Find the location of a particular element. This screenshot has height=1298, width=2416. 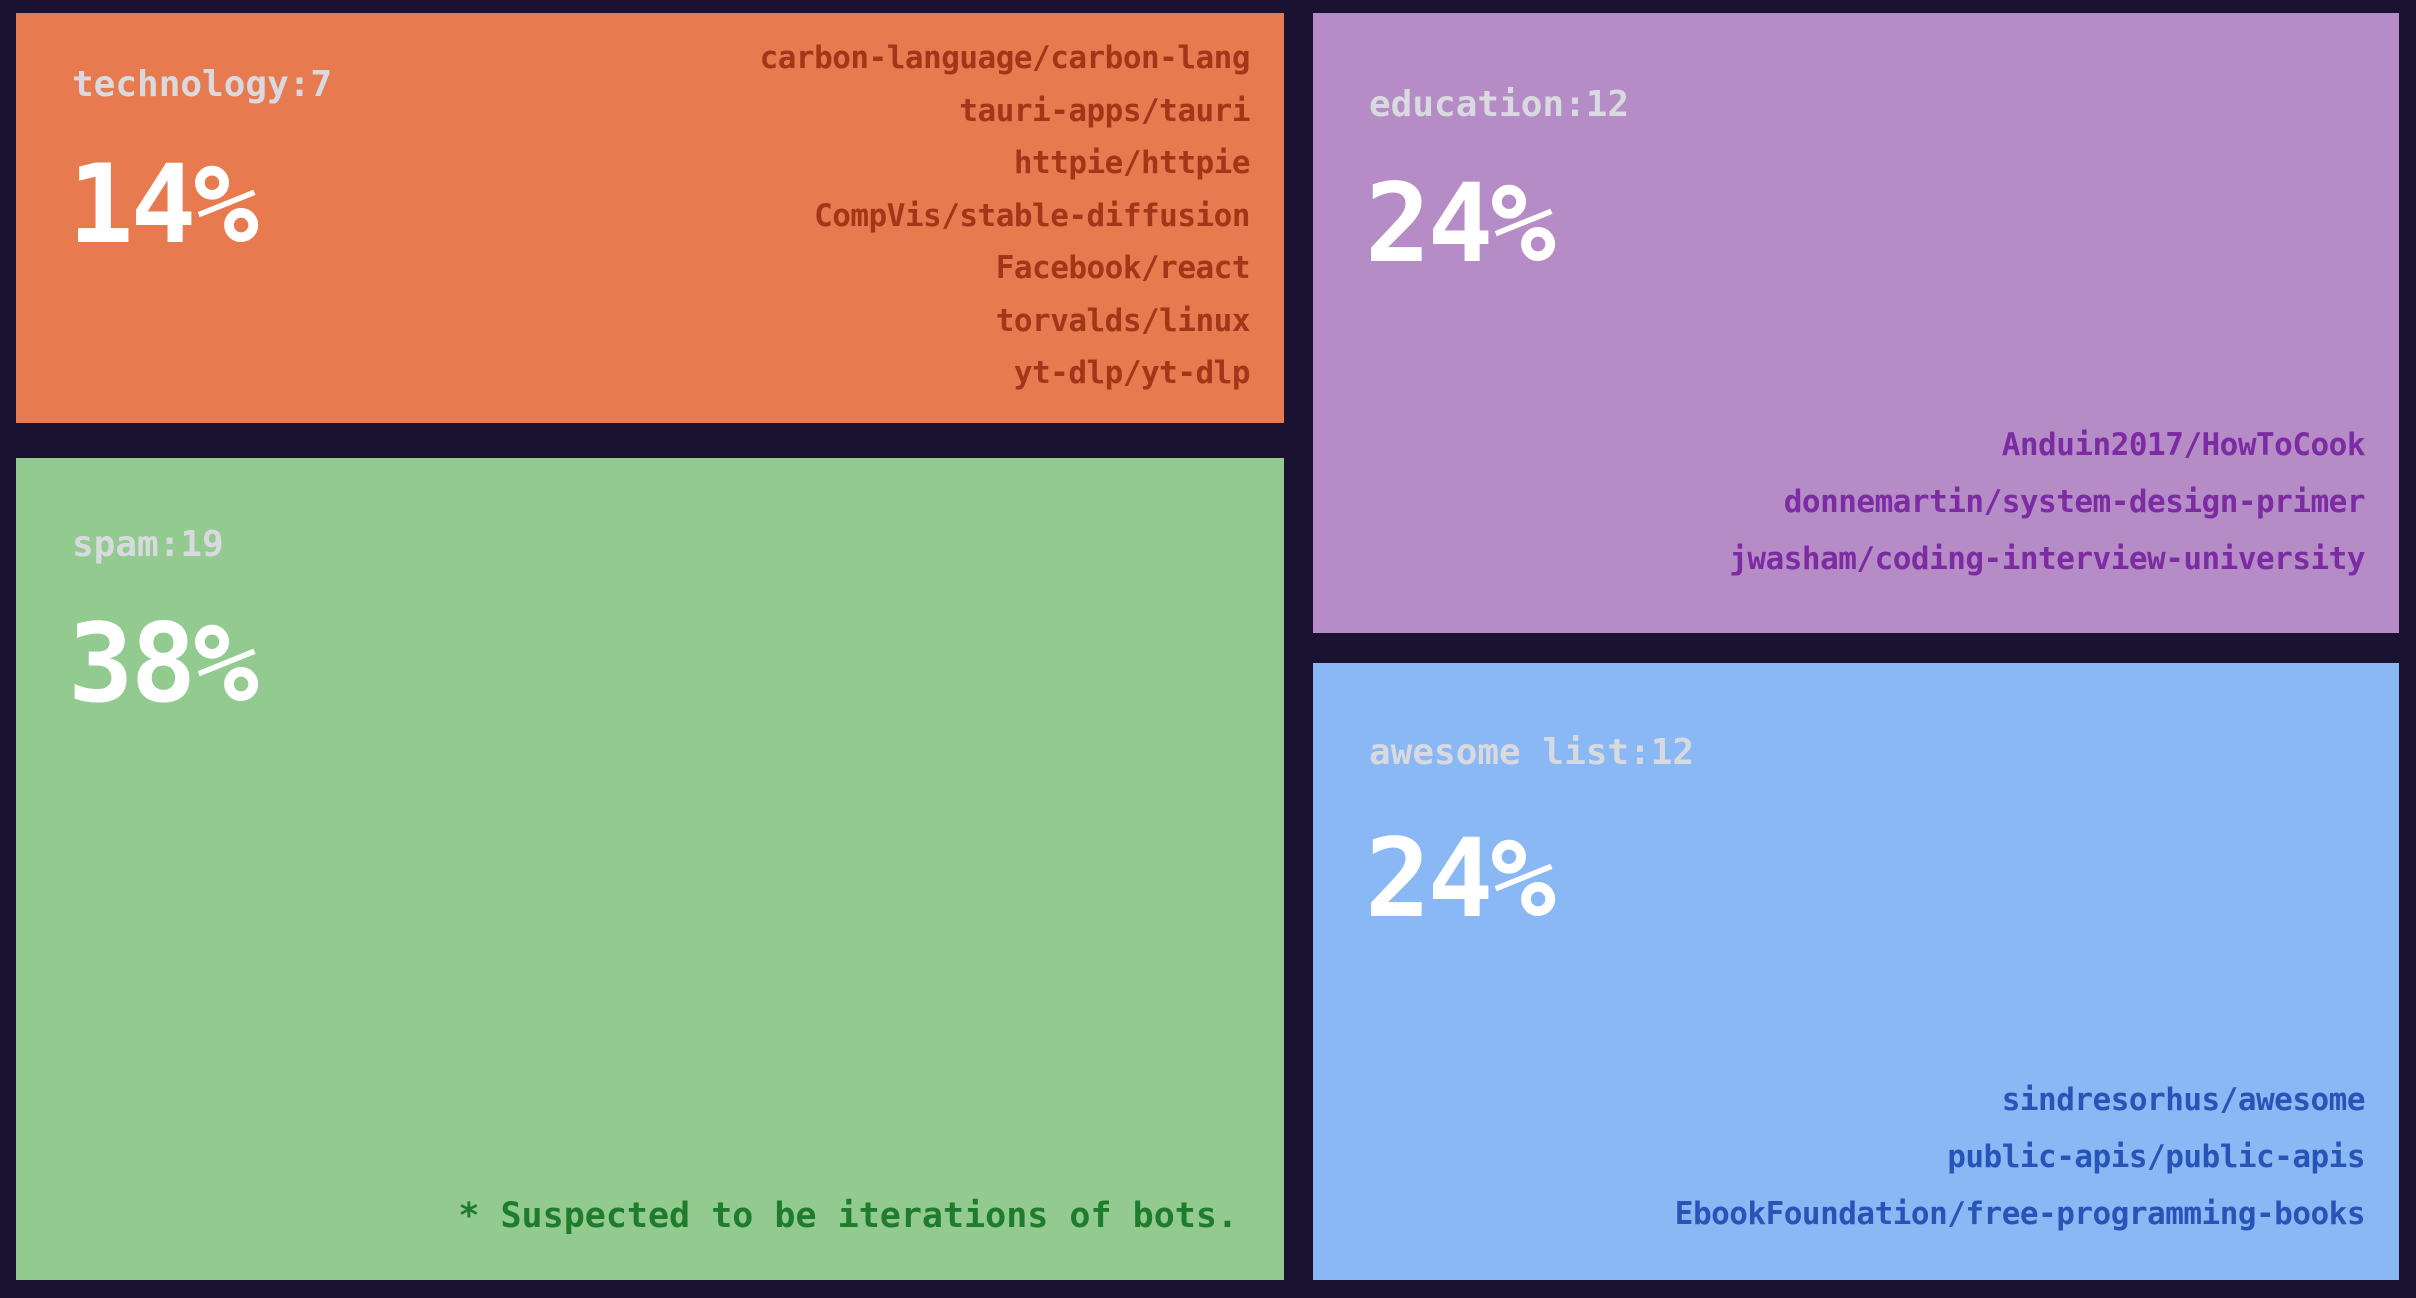

repo-item: sindresorhus/awesome is located at coordinates (2183, 1100).